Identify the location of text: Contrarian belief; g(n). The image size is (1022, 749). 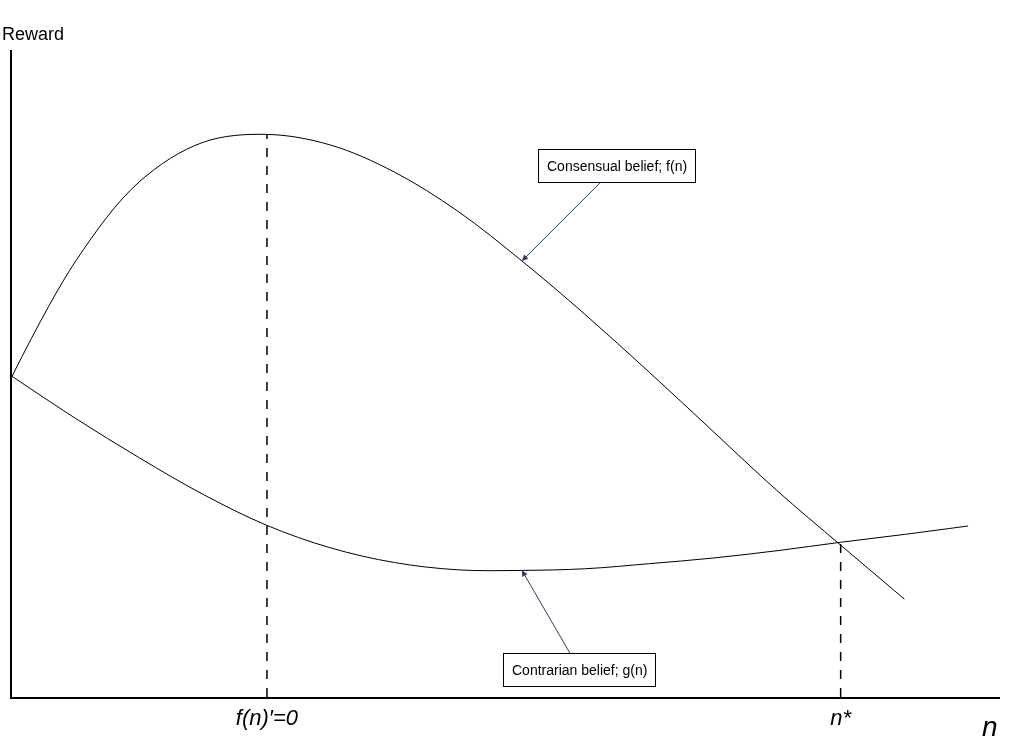
(580, 670).